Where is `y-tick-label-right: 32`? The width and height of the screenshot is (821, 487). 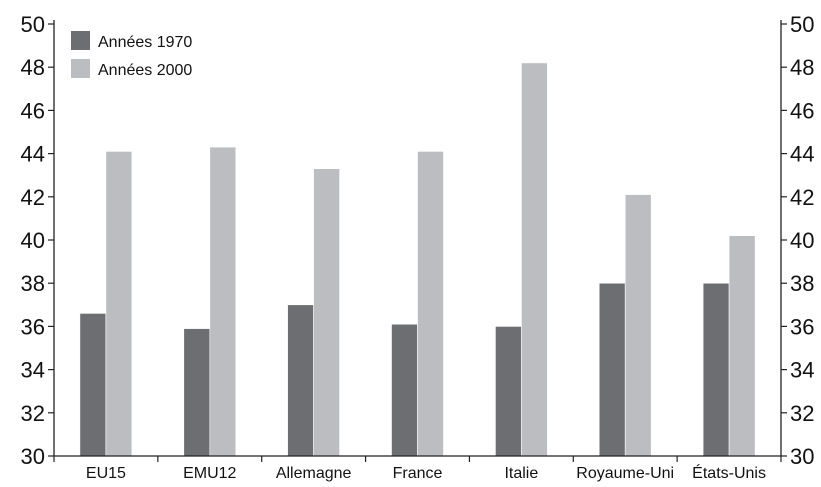 y-tick-label-right: 32 is located at coordinates (802, 413).